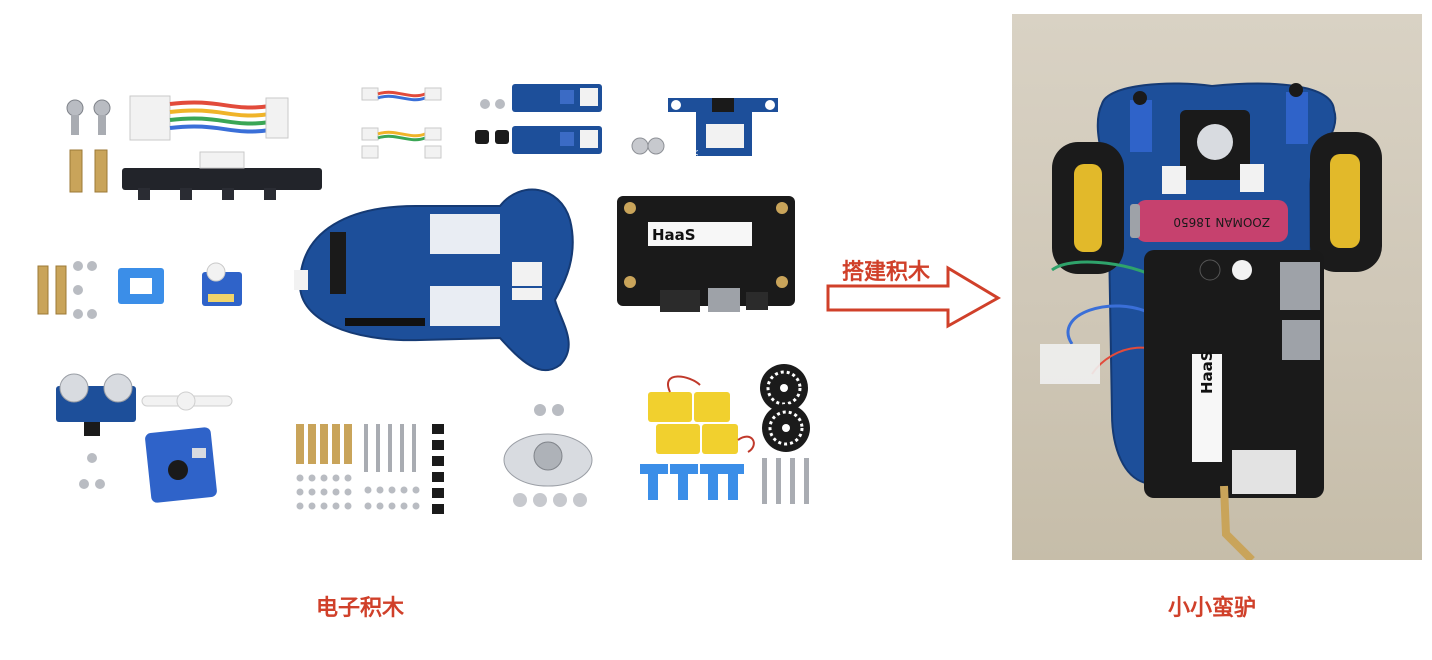  I want to click on battery-label: ZOOMAN 18650, so click(1221, 222).